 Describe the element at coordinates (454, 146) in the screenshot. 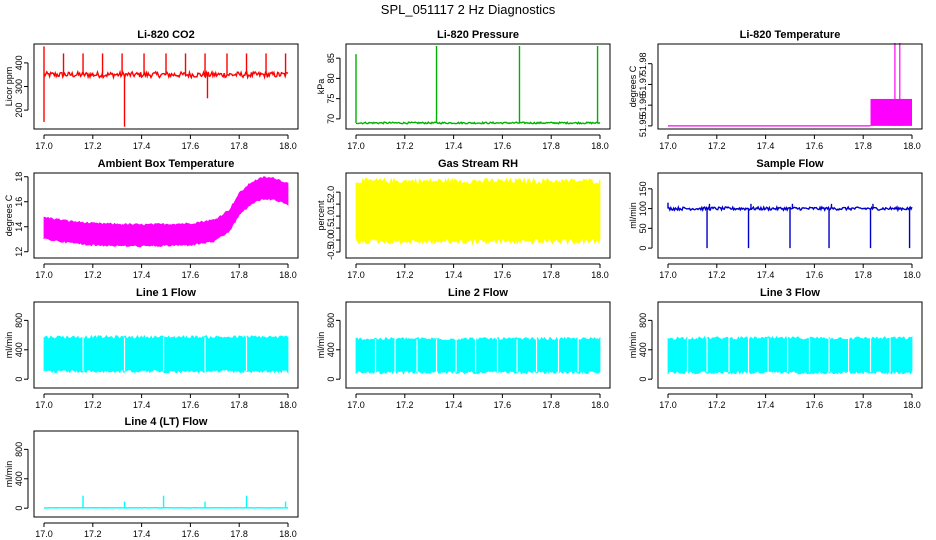

I see `li820-pressure-x-tick-label: 17.4` at that location.